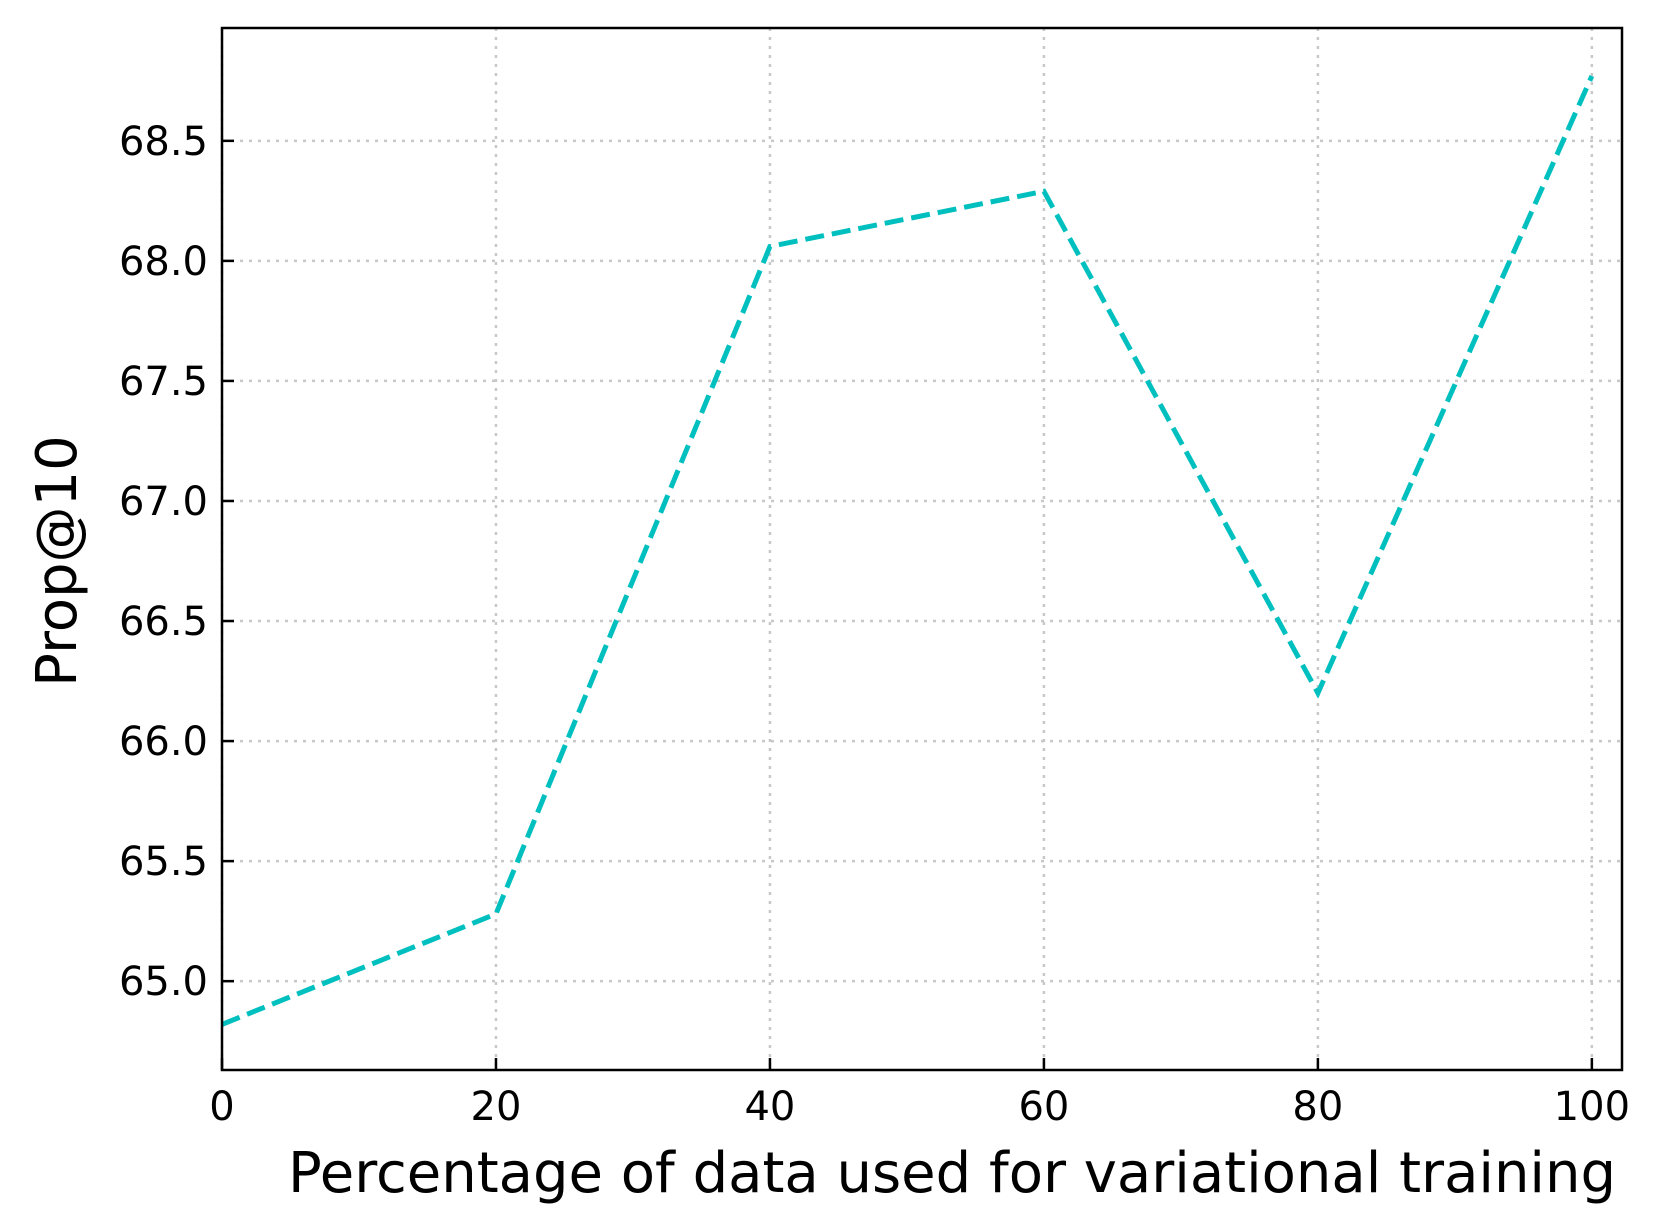  What do you see at coordinates (221, 1107) in the screenshot?
I see `x-tick-label: 0` at bounding box center [221, 1107].